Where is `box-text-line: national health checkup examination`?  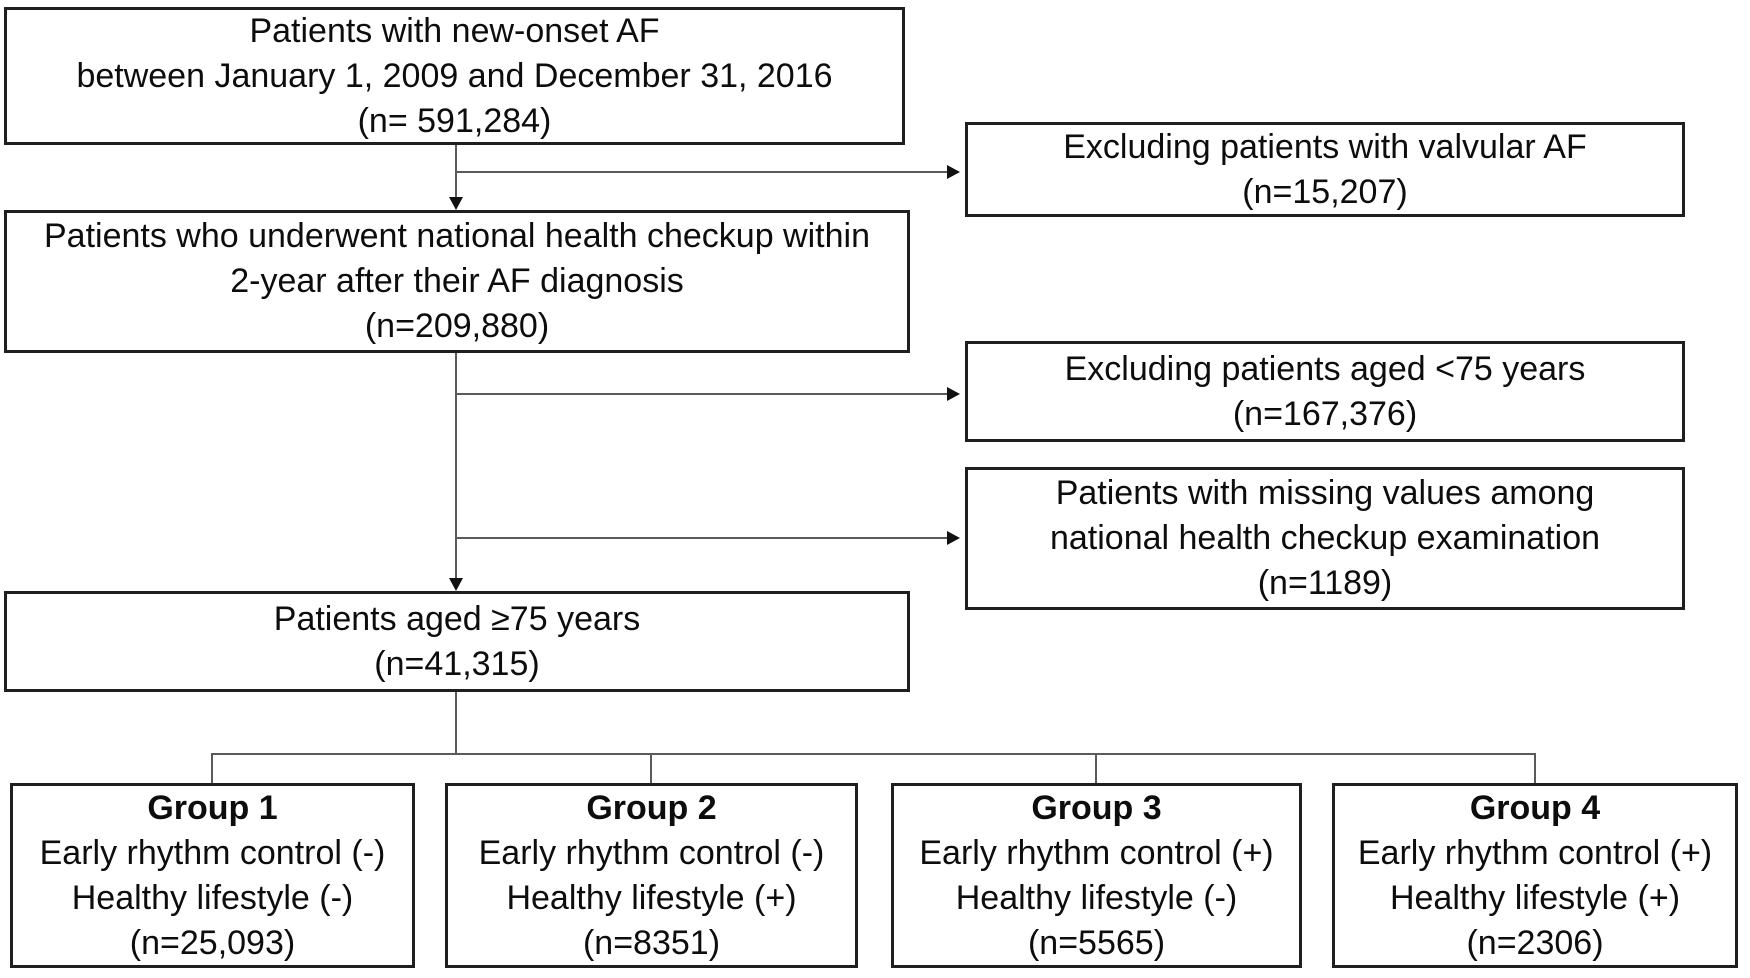
box-text-line: national health checkup examination is located at coordinates (1325, 538).